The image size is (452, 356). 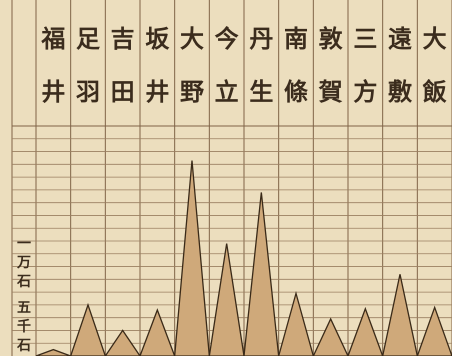 I want to click on category-label-char: 田, so click(x=123, y=91).